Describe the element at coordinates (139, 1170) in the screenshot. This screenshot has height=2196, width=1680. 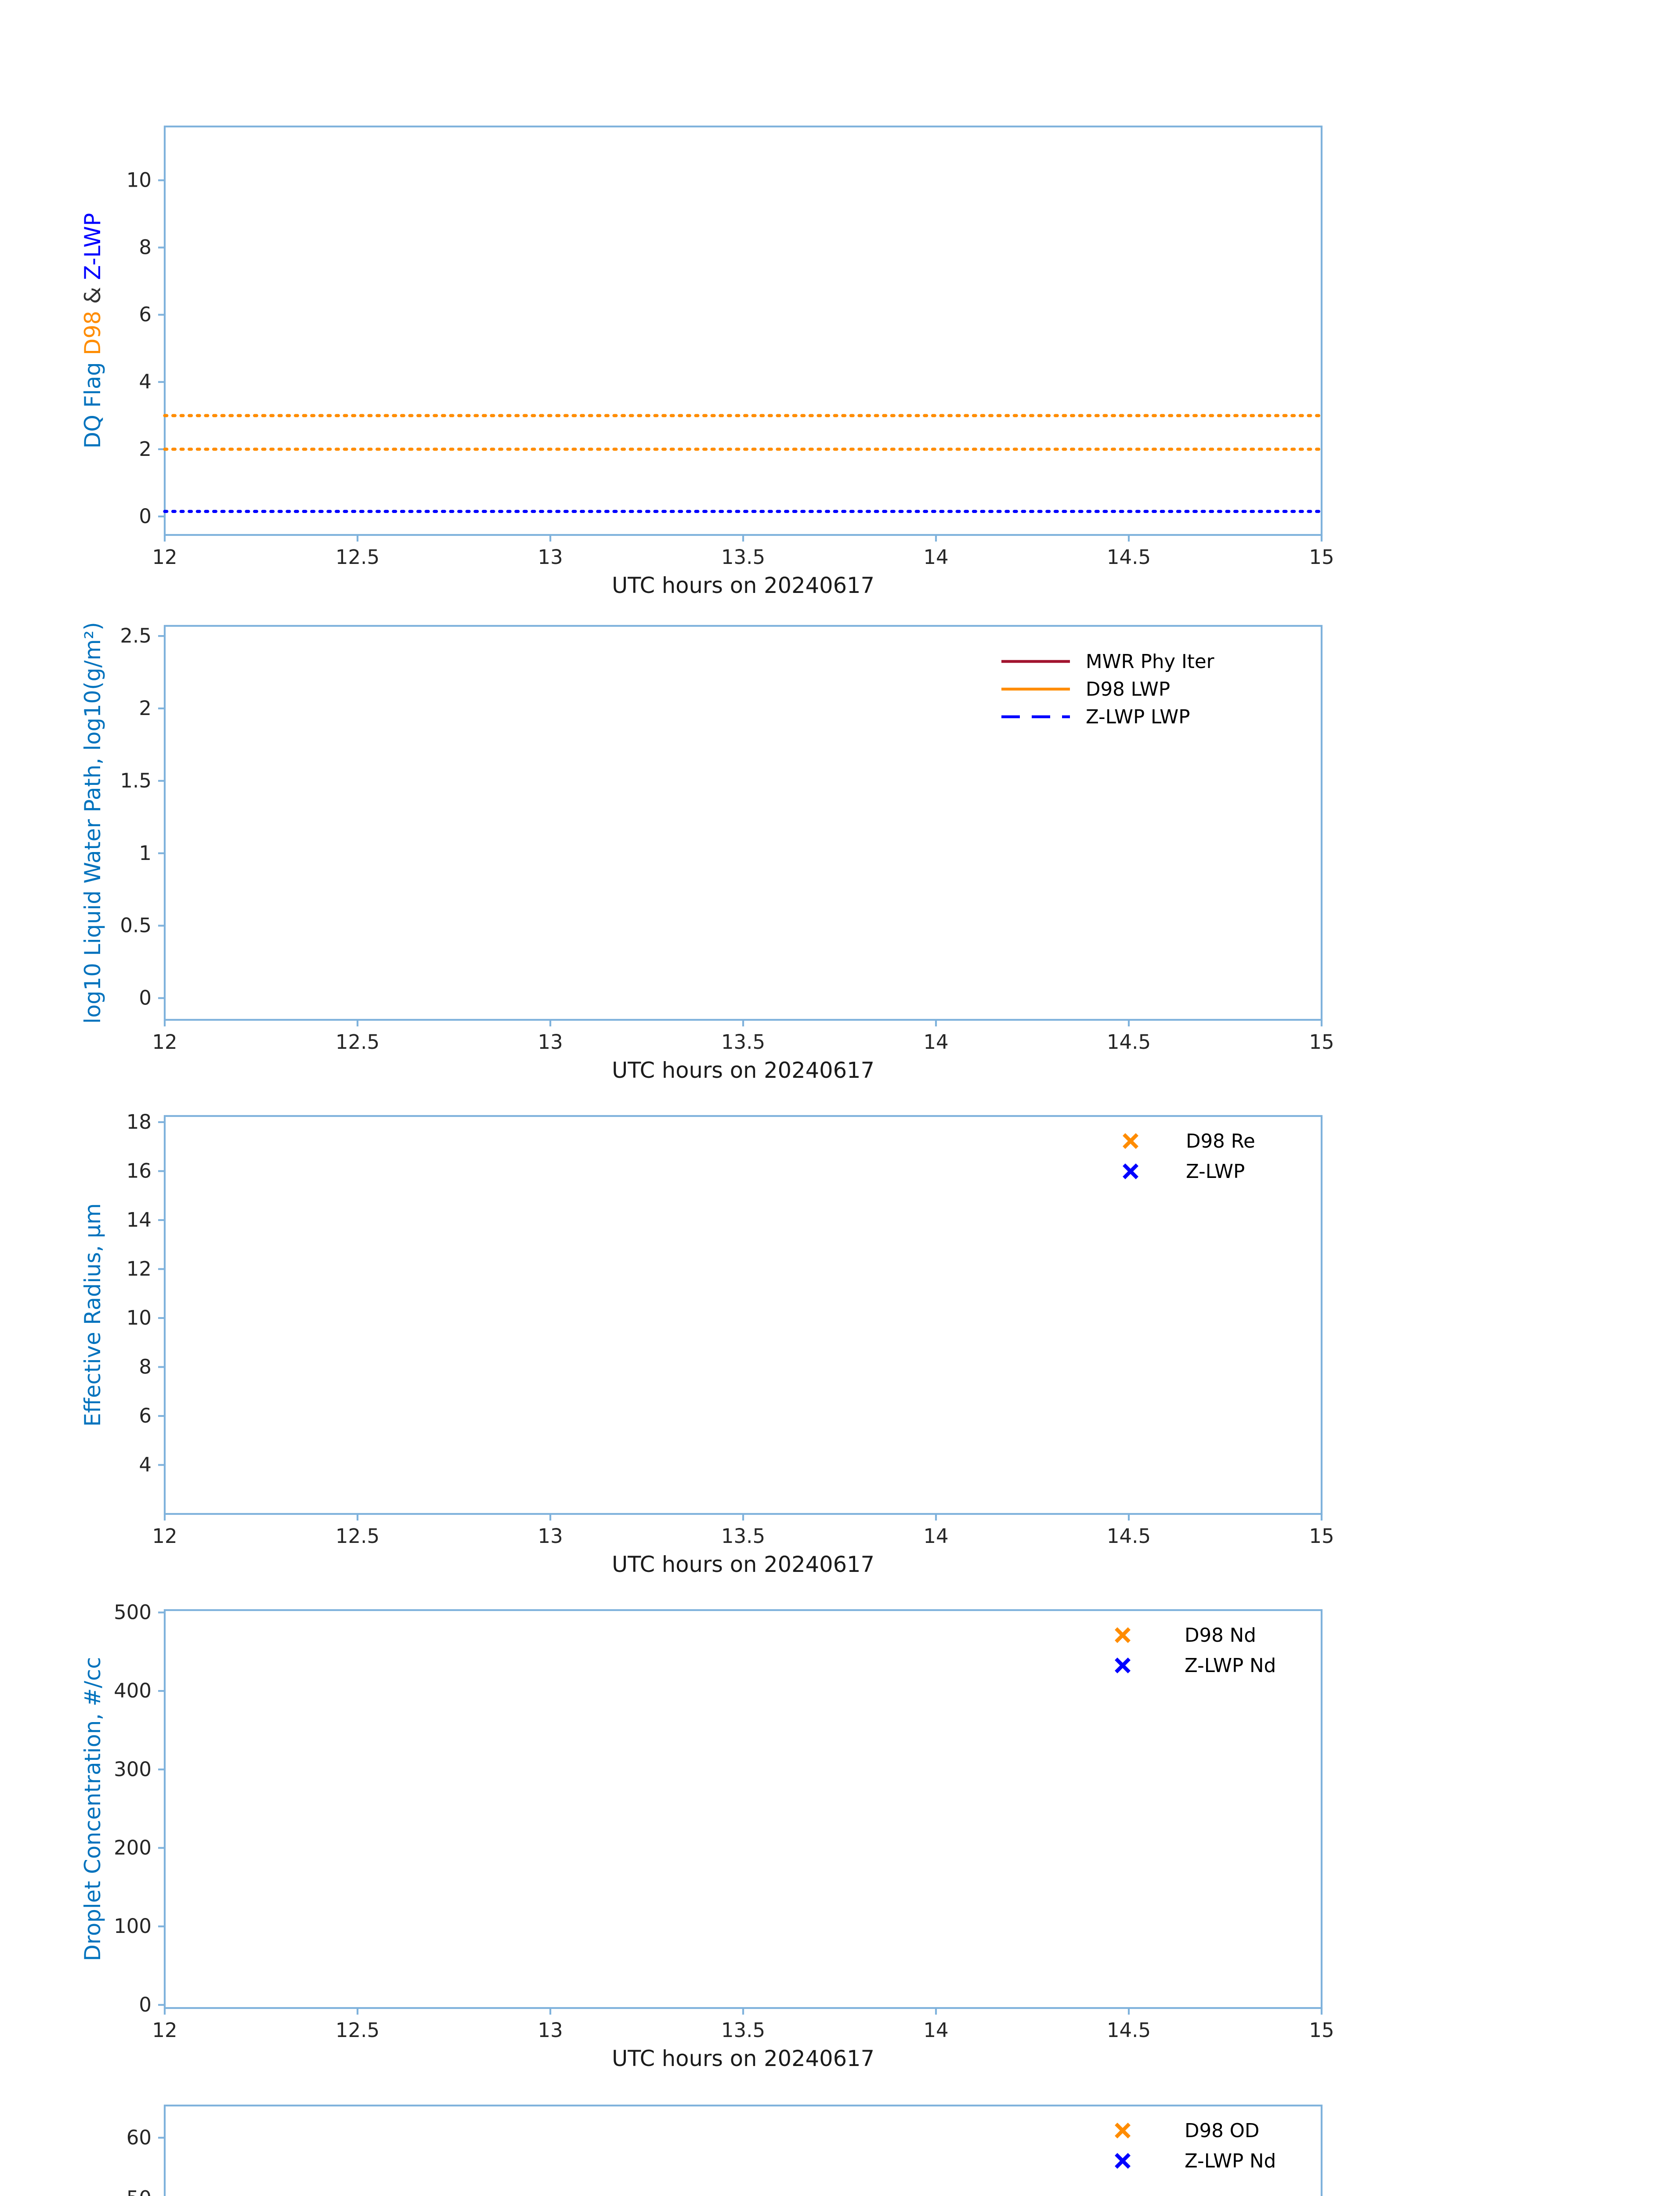
I see `y-tick-label: 16` at that location.